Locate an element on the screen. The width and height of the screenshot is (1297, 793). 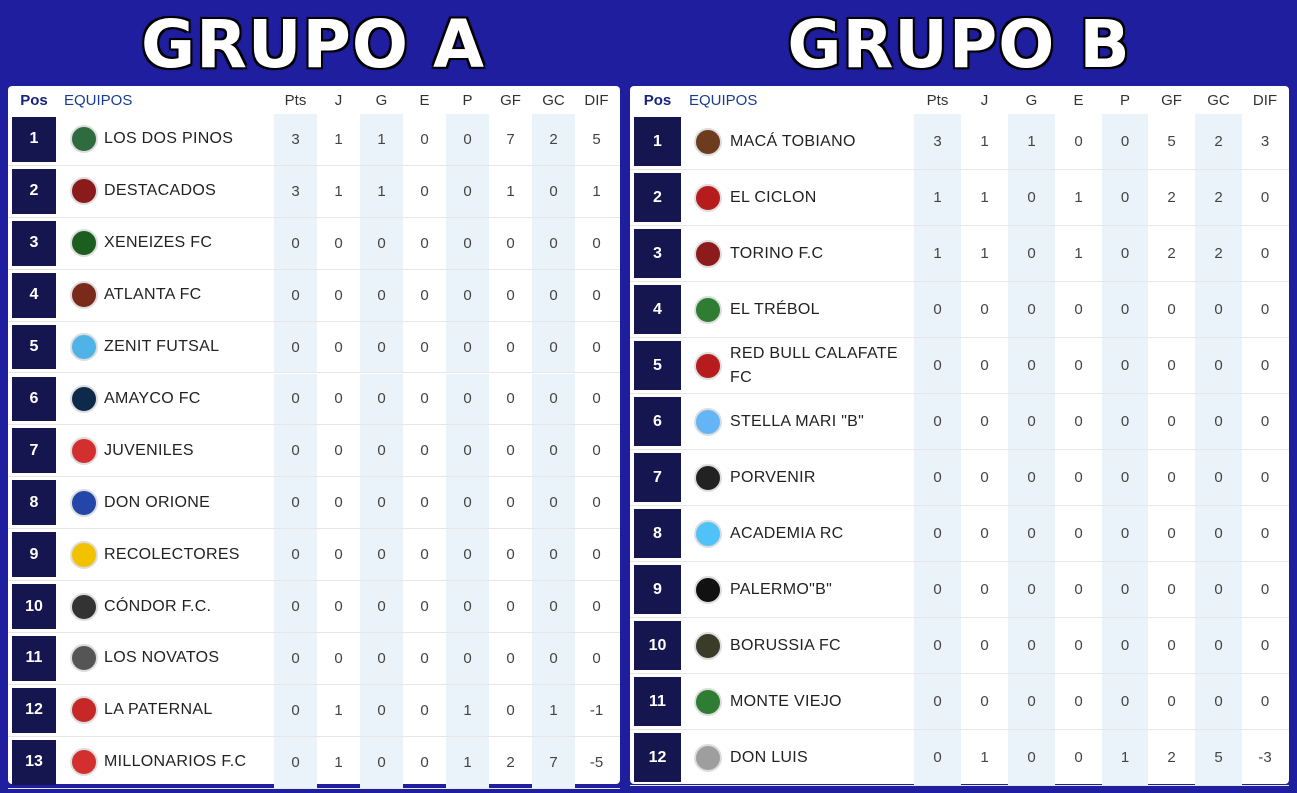
team-name: MONTE VIEJO is located at coordinates (786, 701).